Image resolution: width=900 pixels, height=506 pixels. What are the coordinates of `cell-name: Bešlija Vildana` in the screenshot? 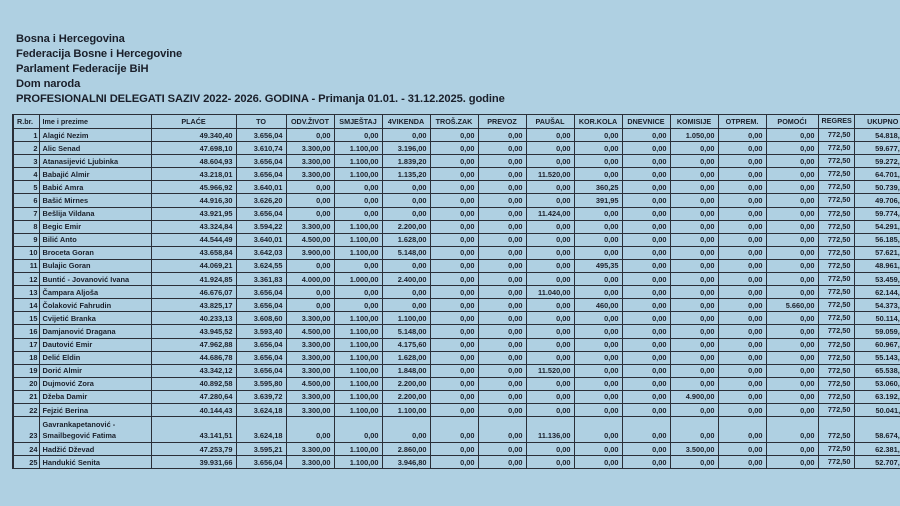 It's located at (95, 213).